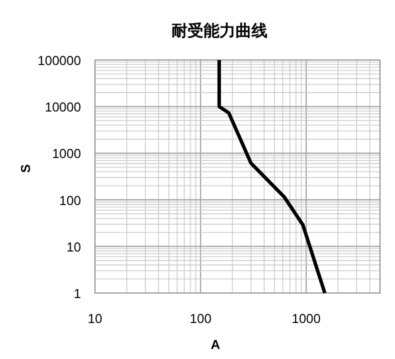  What do you see at coordinates (62, 107) in the screenshot?
I see `y-tick-label: 10000` at bounding box center [62, 107].